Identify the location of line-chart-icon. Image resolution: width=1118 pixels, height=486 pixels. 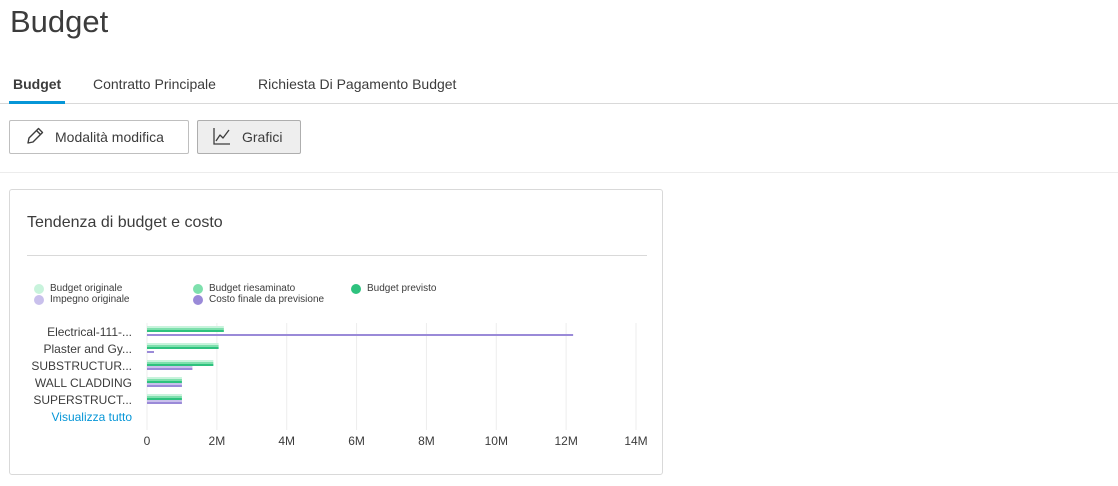
(222, 137).